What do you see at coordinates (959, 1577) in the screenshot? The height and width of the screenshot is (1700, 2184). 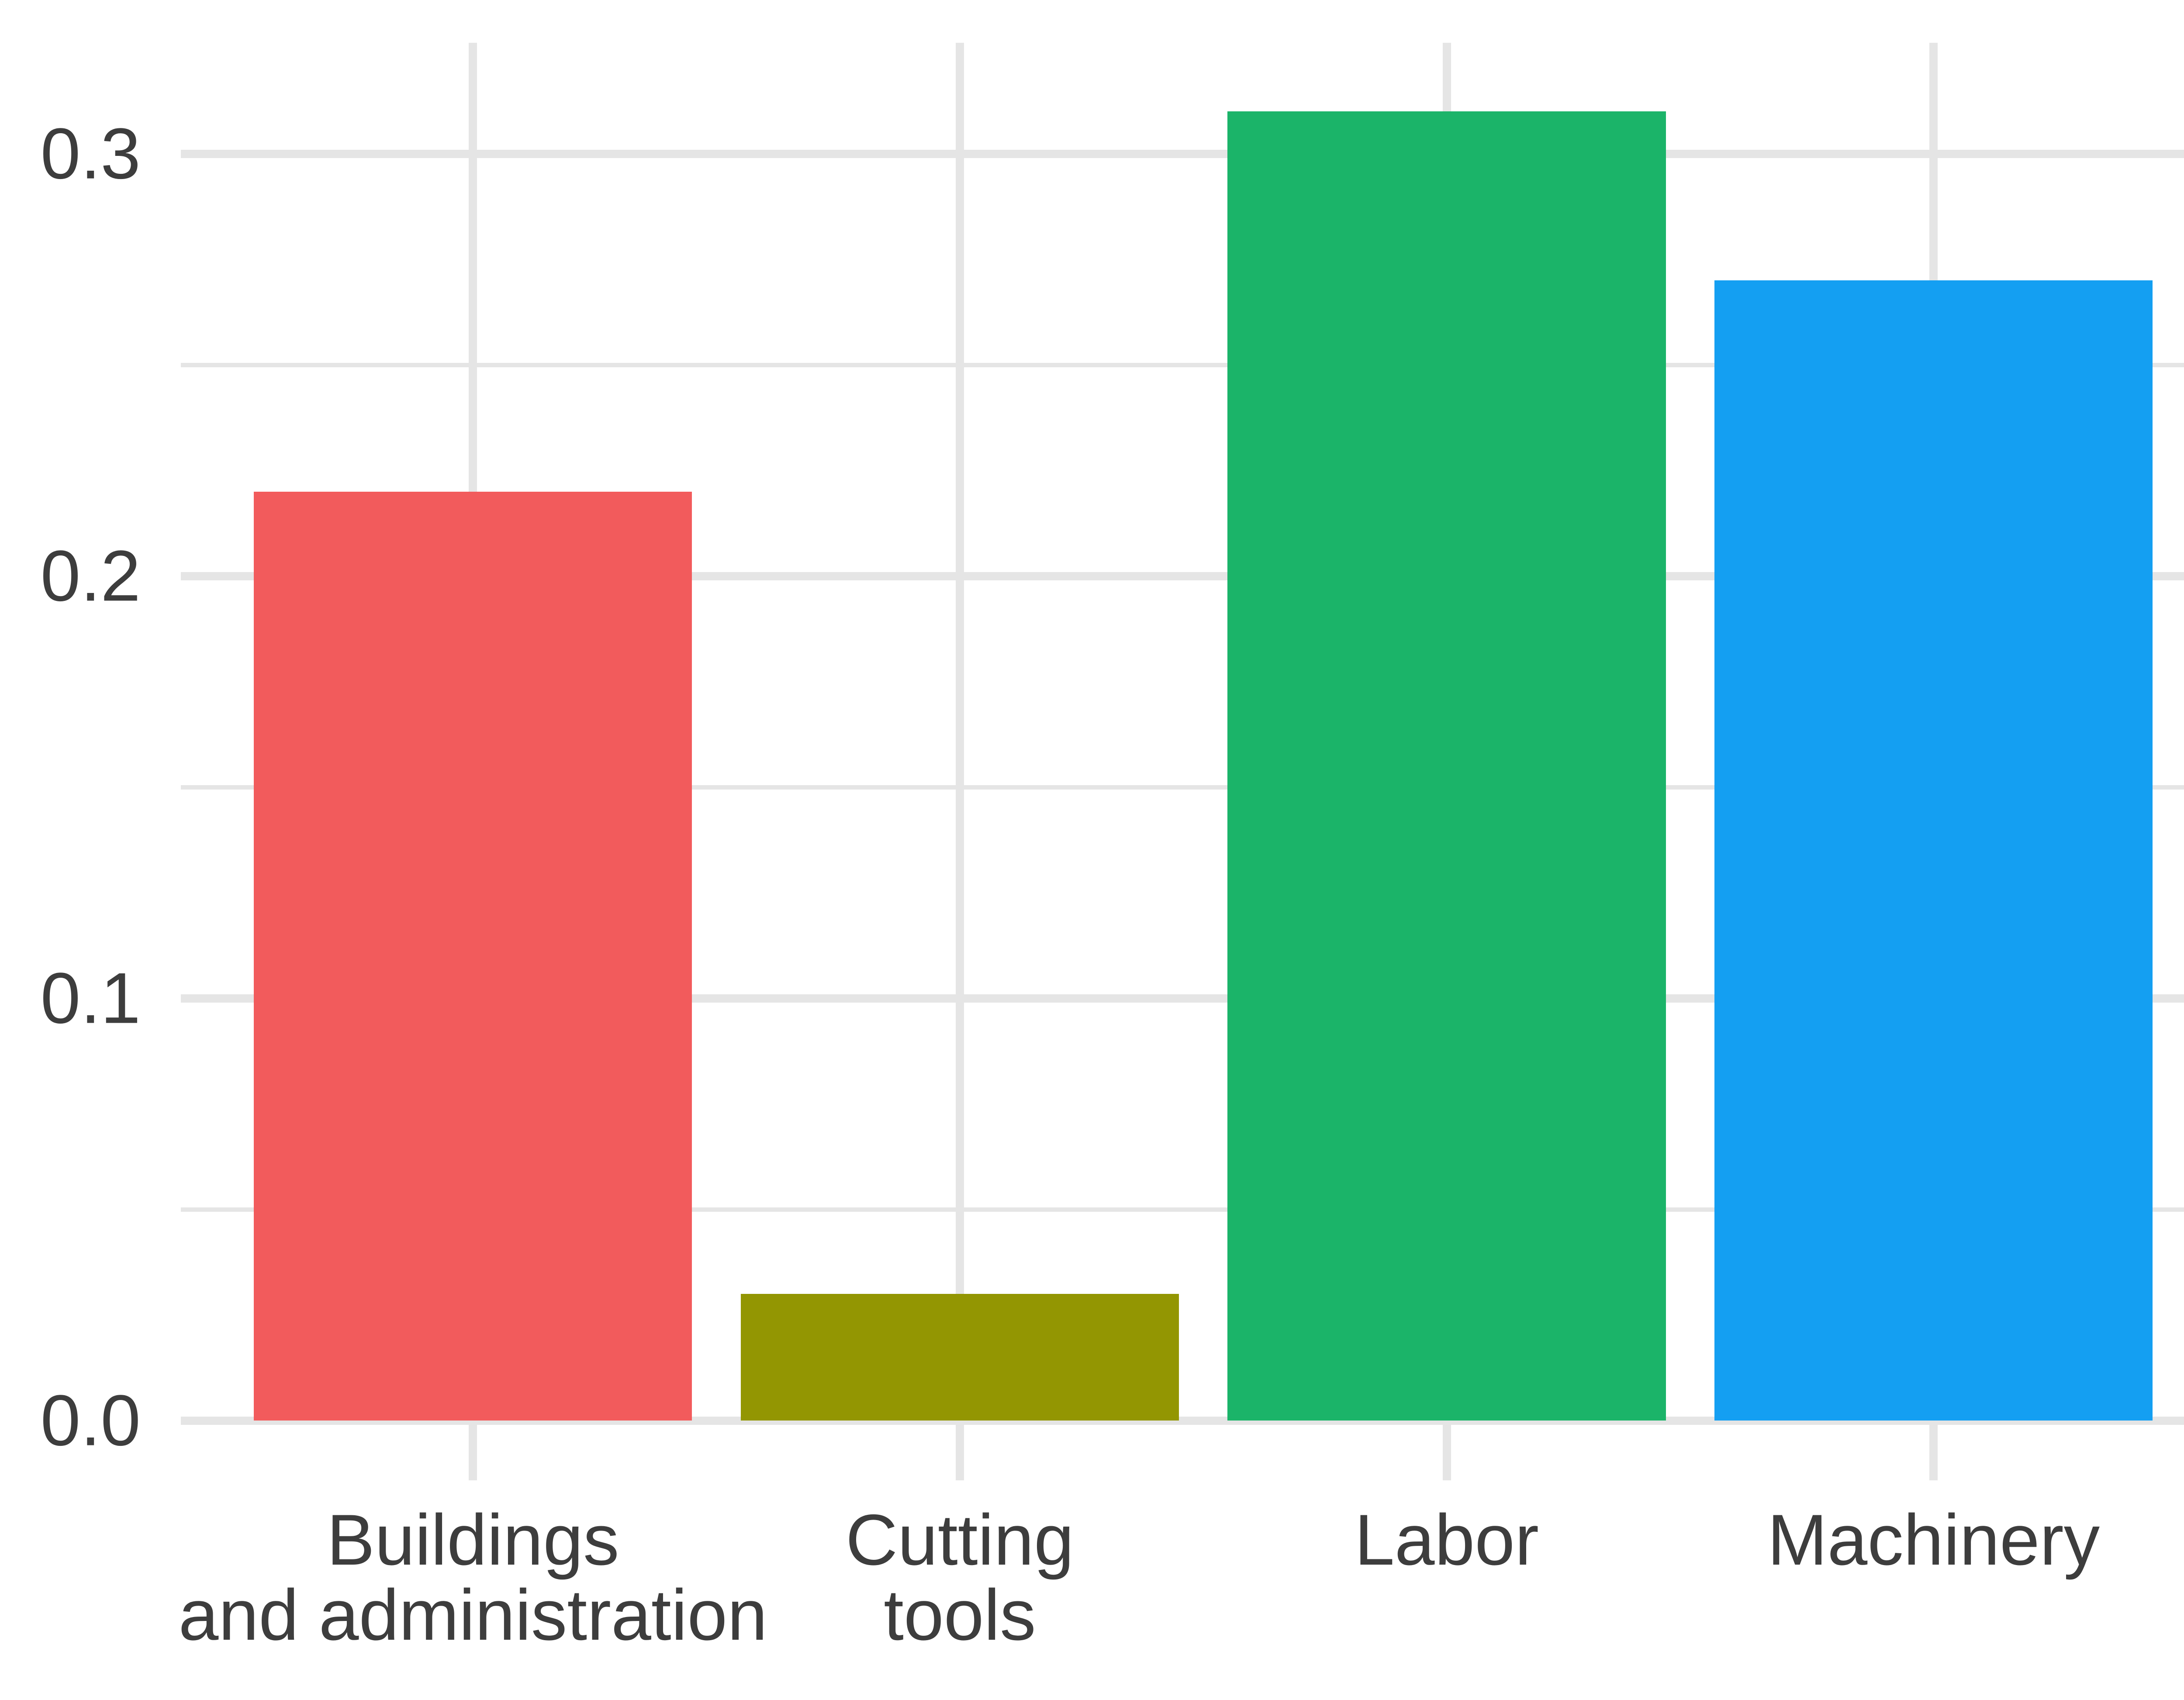 I see `x-tick-label: Cutting tools` at bounding box center [959, 1577].